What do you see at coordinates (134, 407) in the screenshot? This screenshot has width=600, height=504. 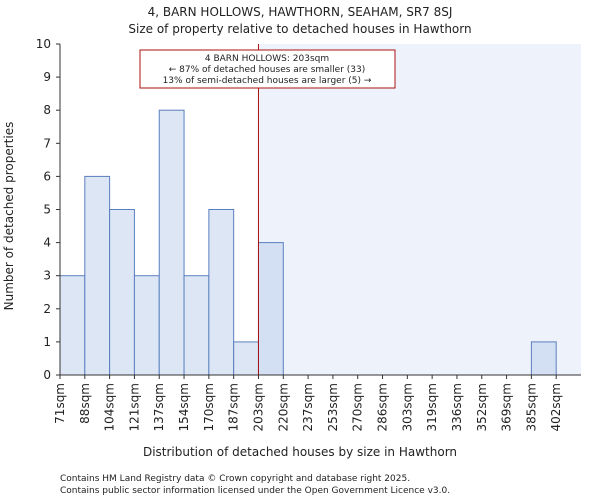 I see `x-tick-label: 121sqm` at bounding box center [134, 407].